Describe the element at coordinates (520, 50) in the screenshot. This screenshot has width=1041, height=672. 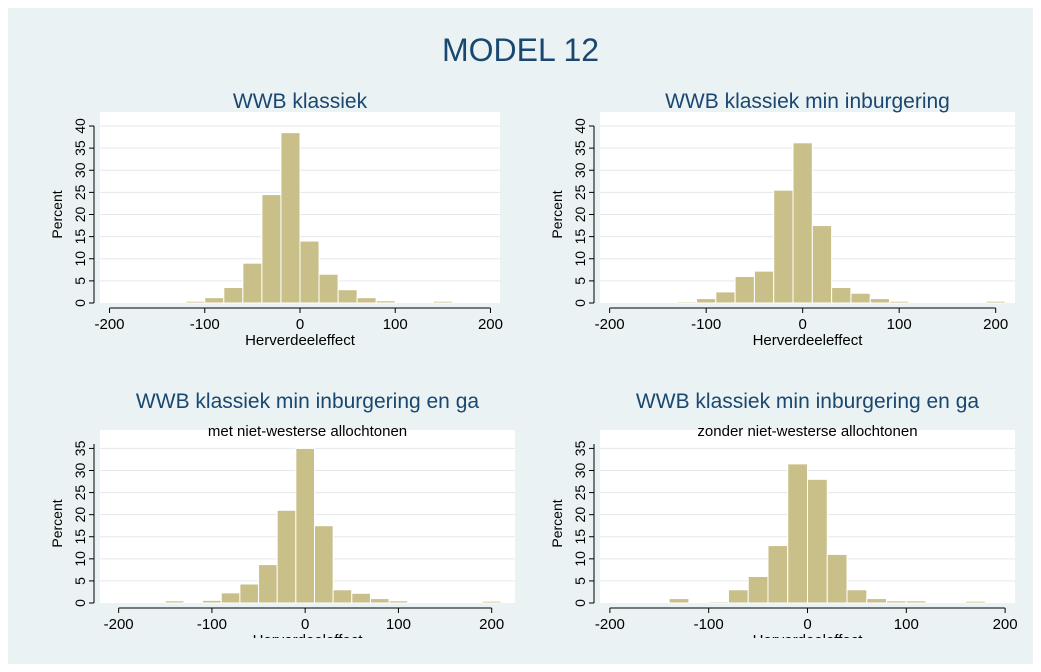
I see `figure-title: MODEL 12` at that location.